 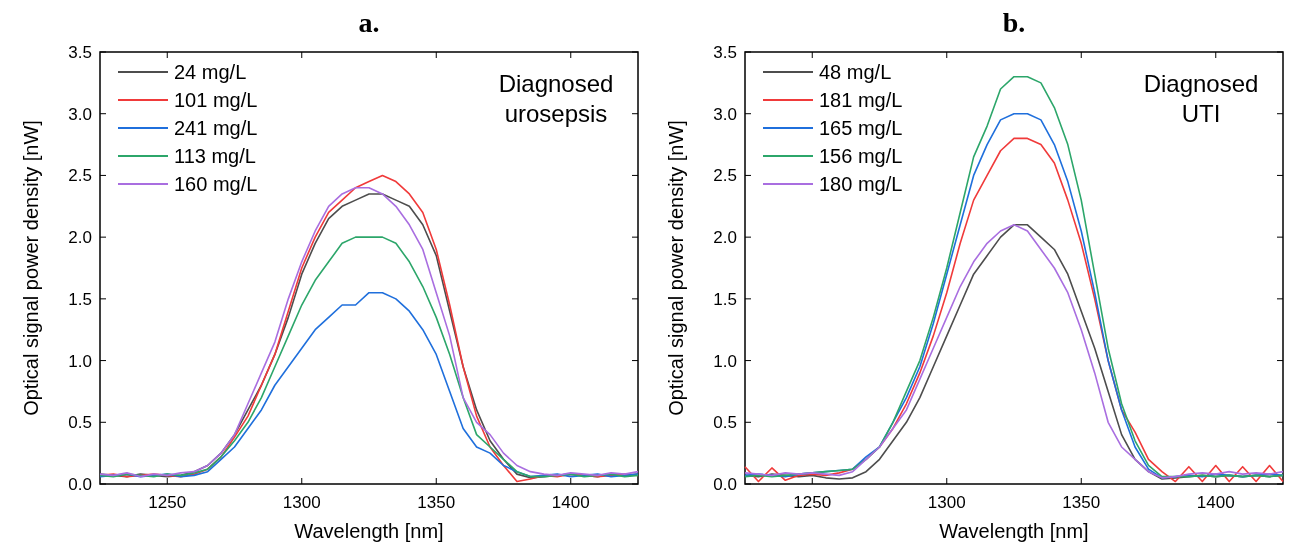 What do you see at coordinates (216, 128) in the screenshot?
I see `legend-label: 241 mg/L` at bounding box center [216, 128].